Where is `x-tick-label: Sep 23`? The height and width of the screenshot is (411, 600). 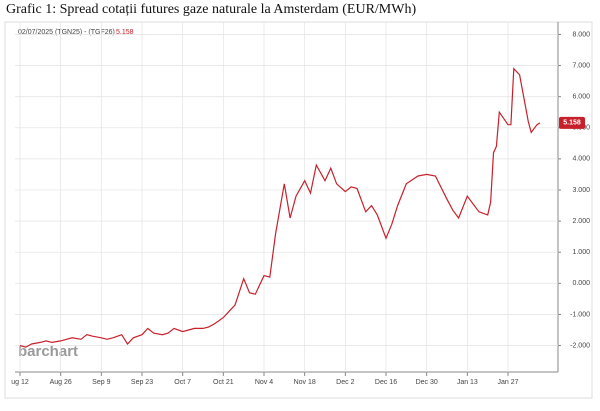
x-tick-label: Sep 23 is located at coordinates (142, 382).